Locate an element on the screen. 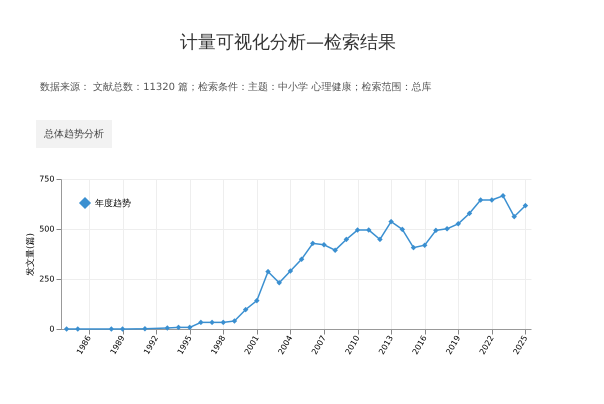  text: 总体趋势分析 is located at coordinates (74, 134).